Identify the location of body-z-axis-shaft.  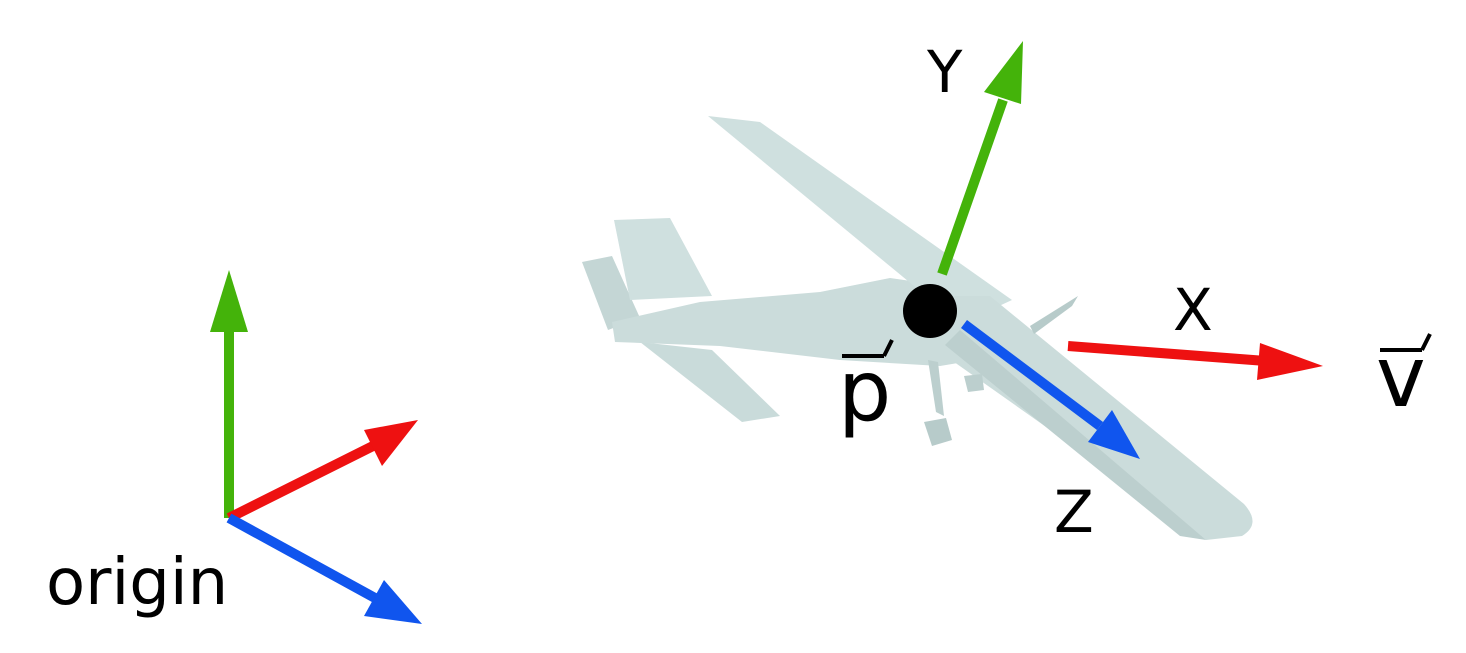
(1032, 375).